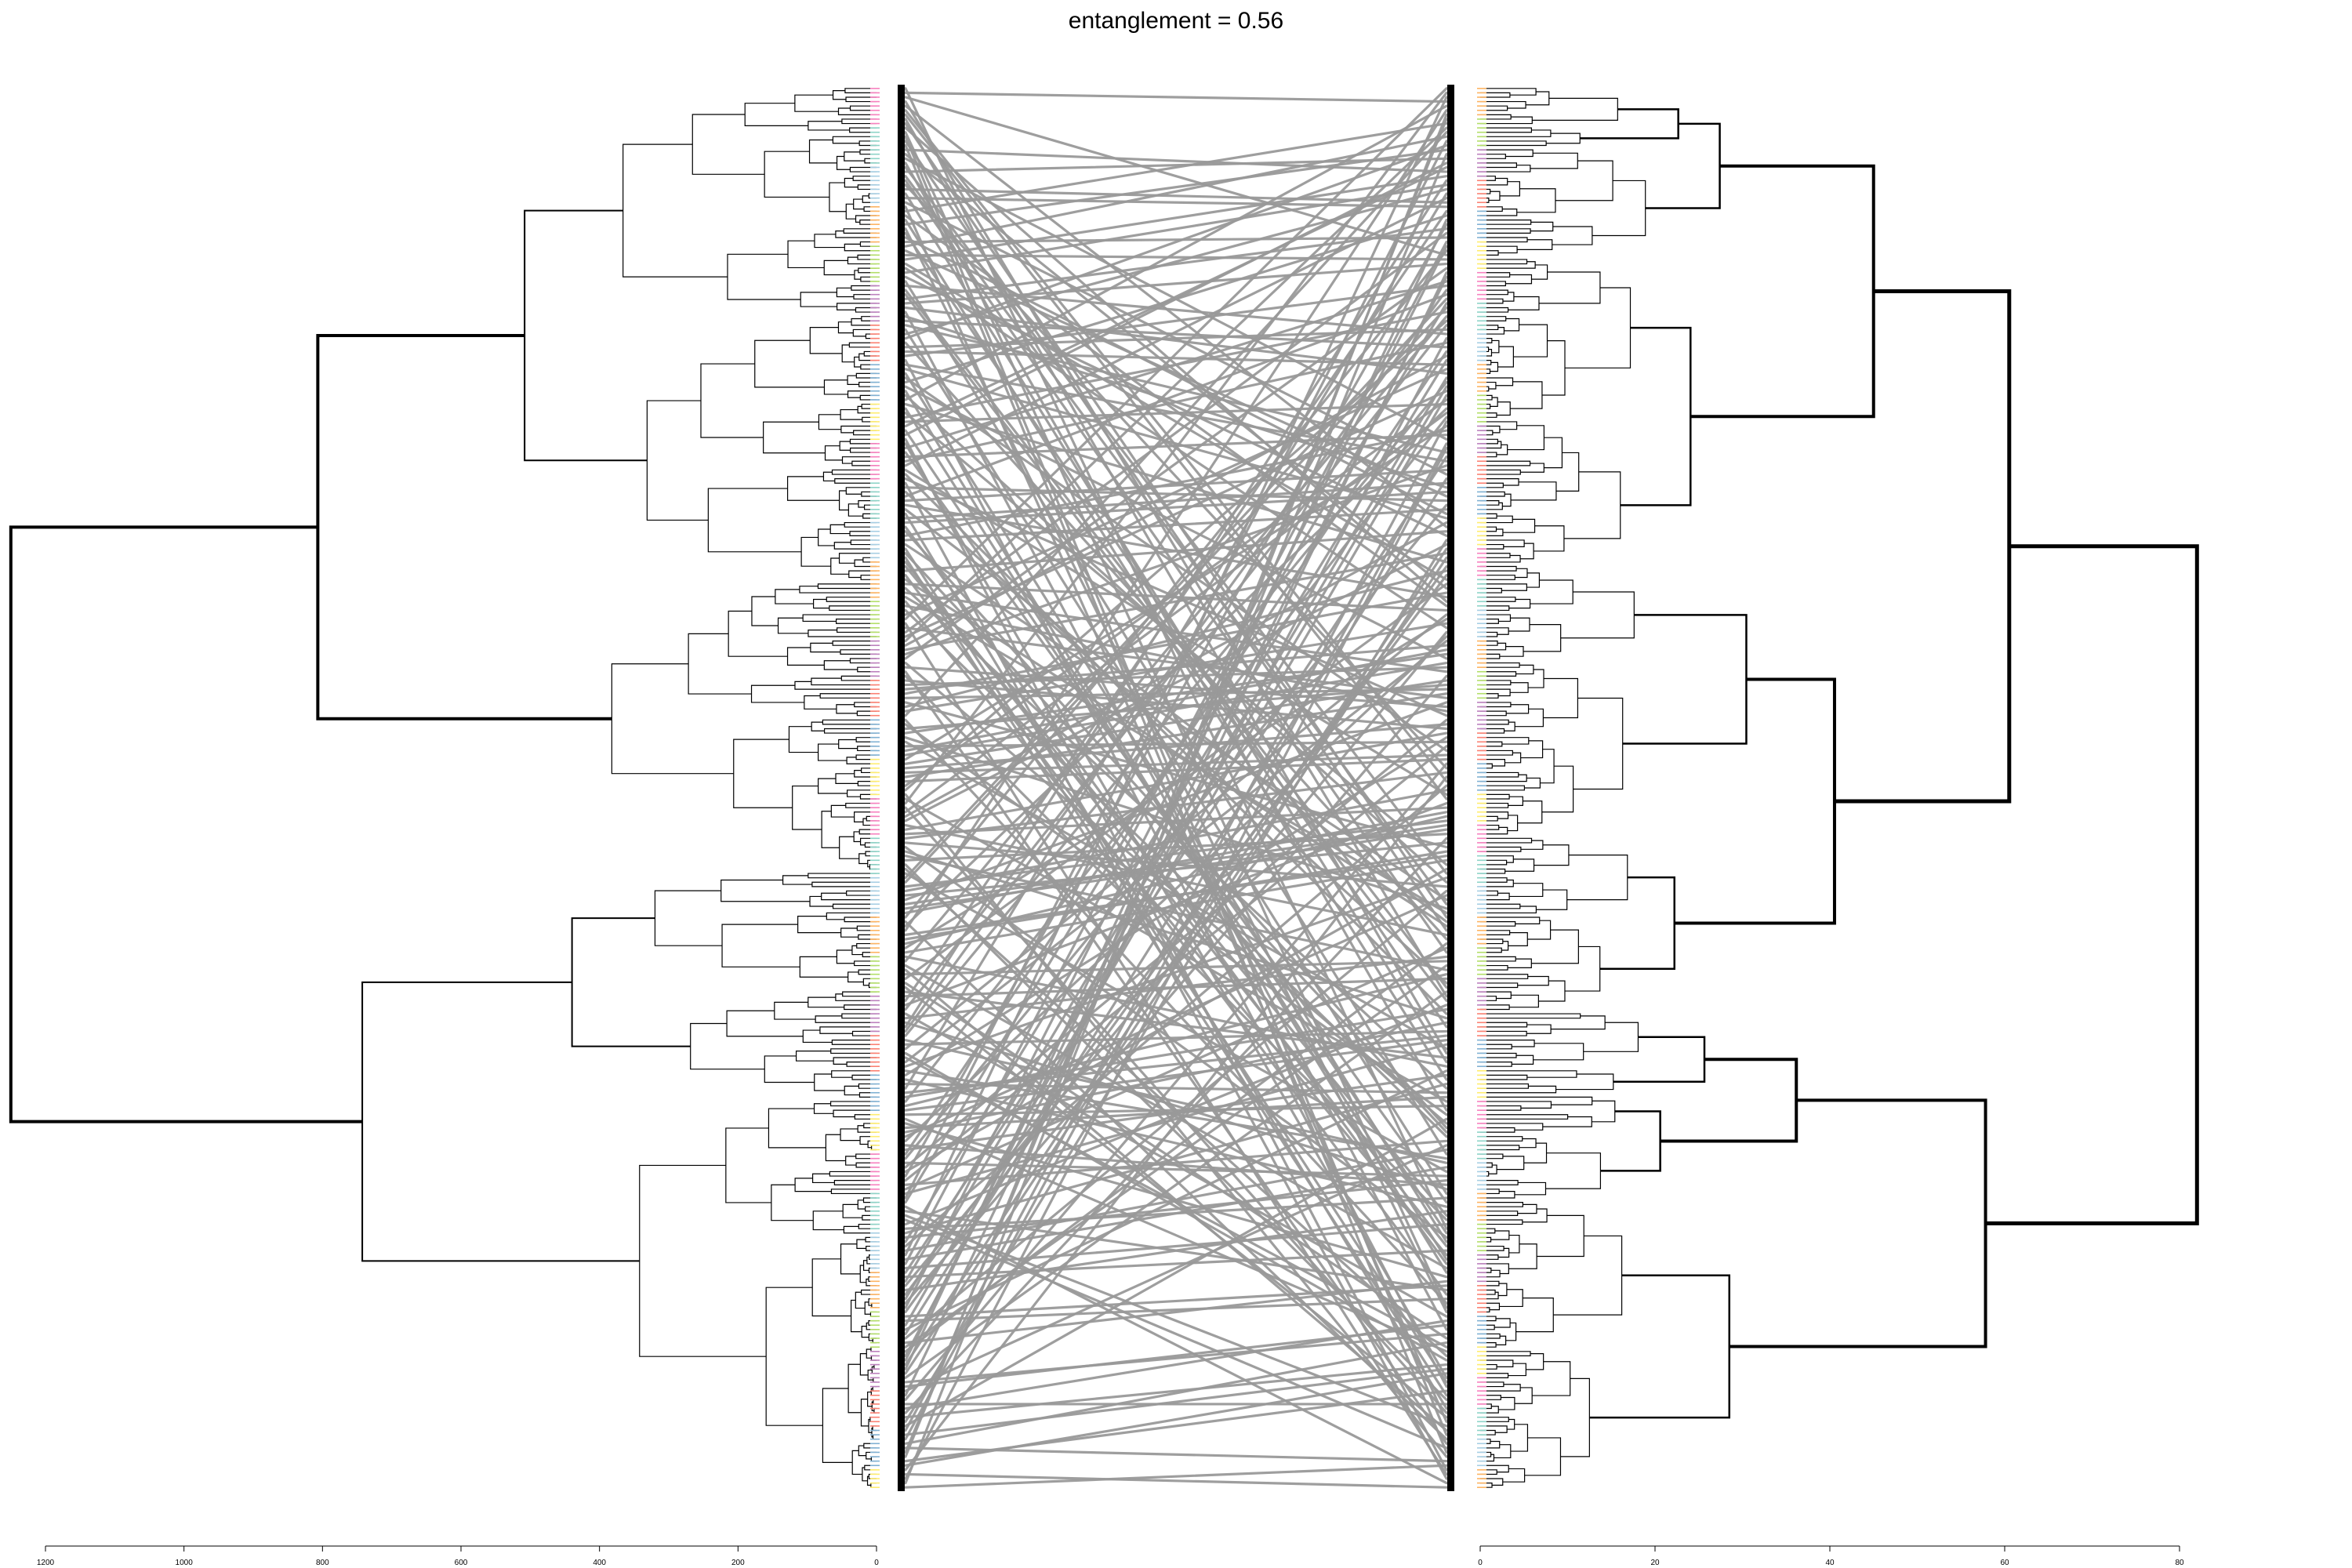 The height and width of the screenshot is (1568, 2352). What do you see at coordinates (1831, 1556) in the screenshot?
I see `right-height-axis: 0 20 40 60 80` at bounding box center [1831, 1556].